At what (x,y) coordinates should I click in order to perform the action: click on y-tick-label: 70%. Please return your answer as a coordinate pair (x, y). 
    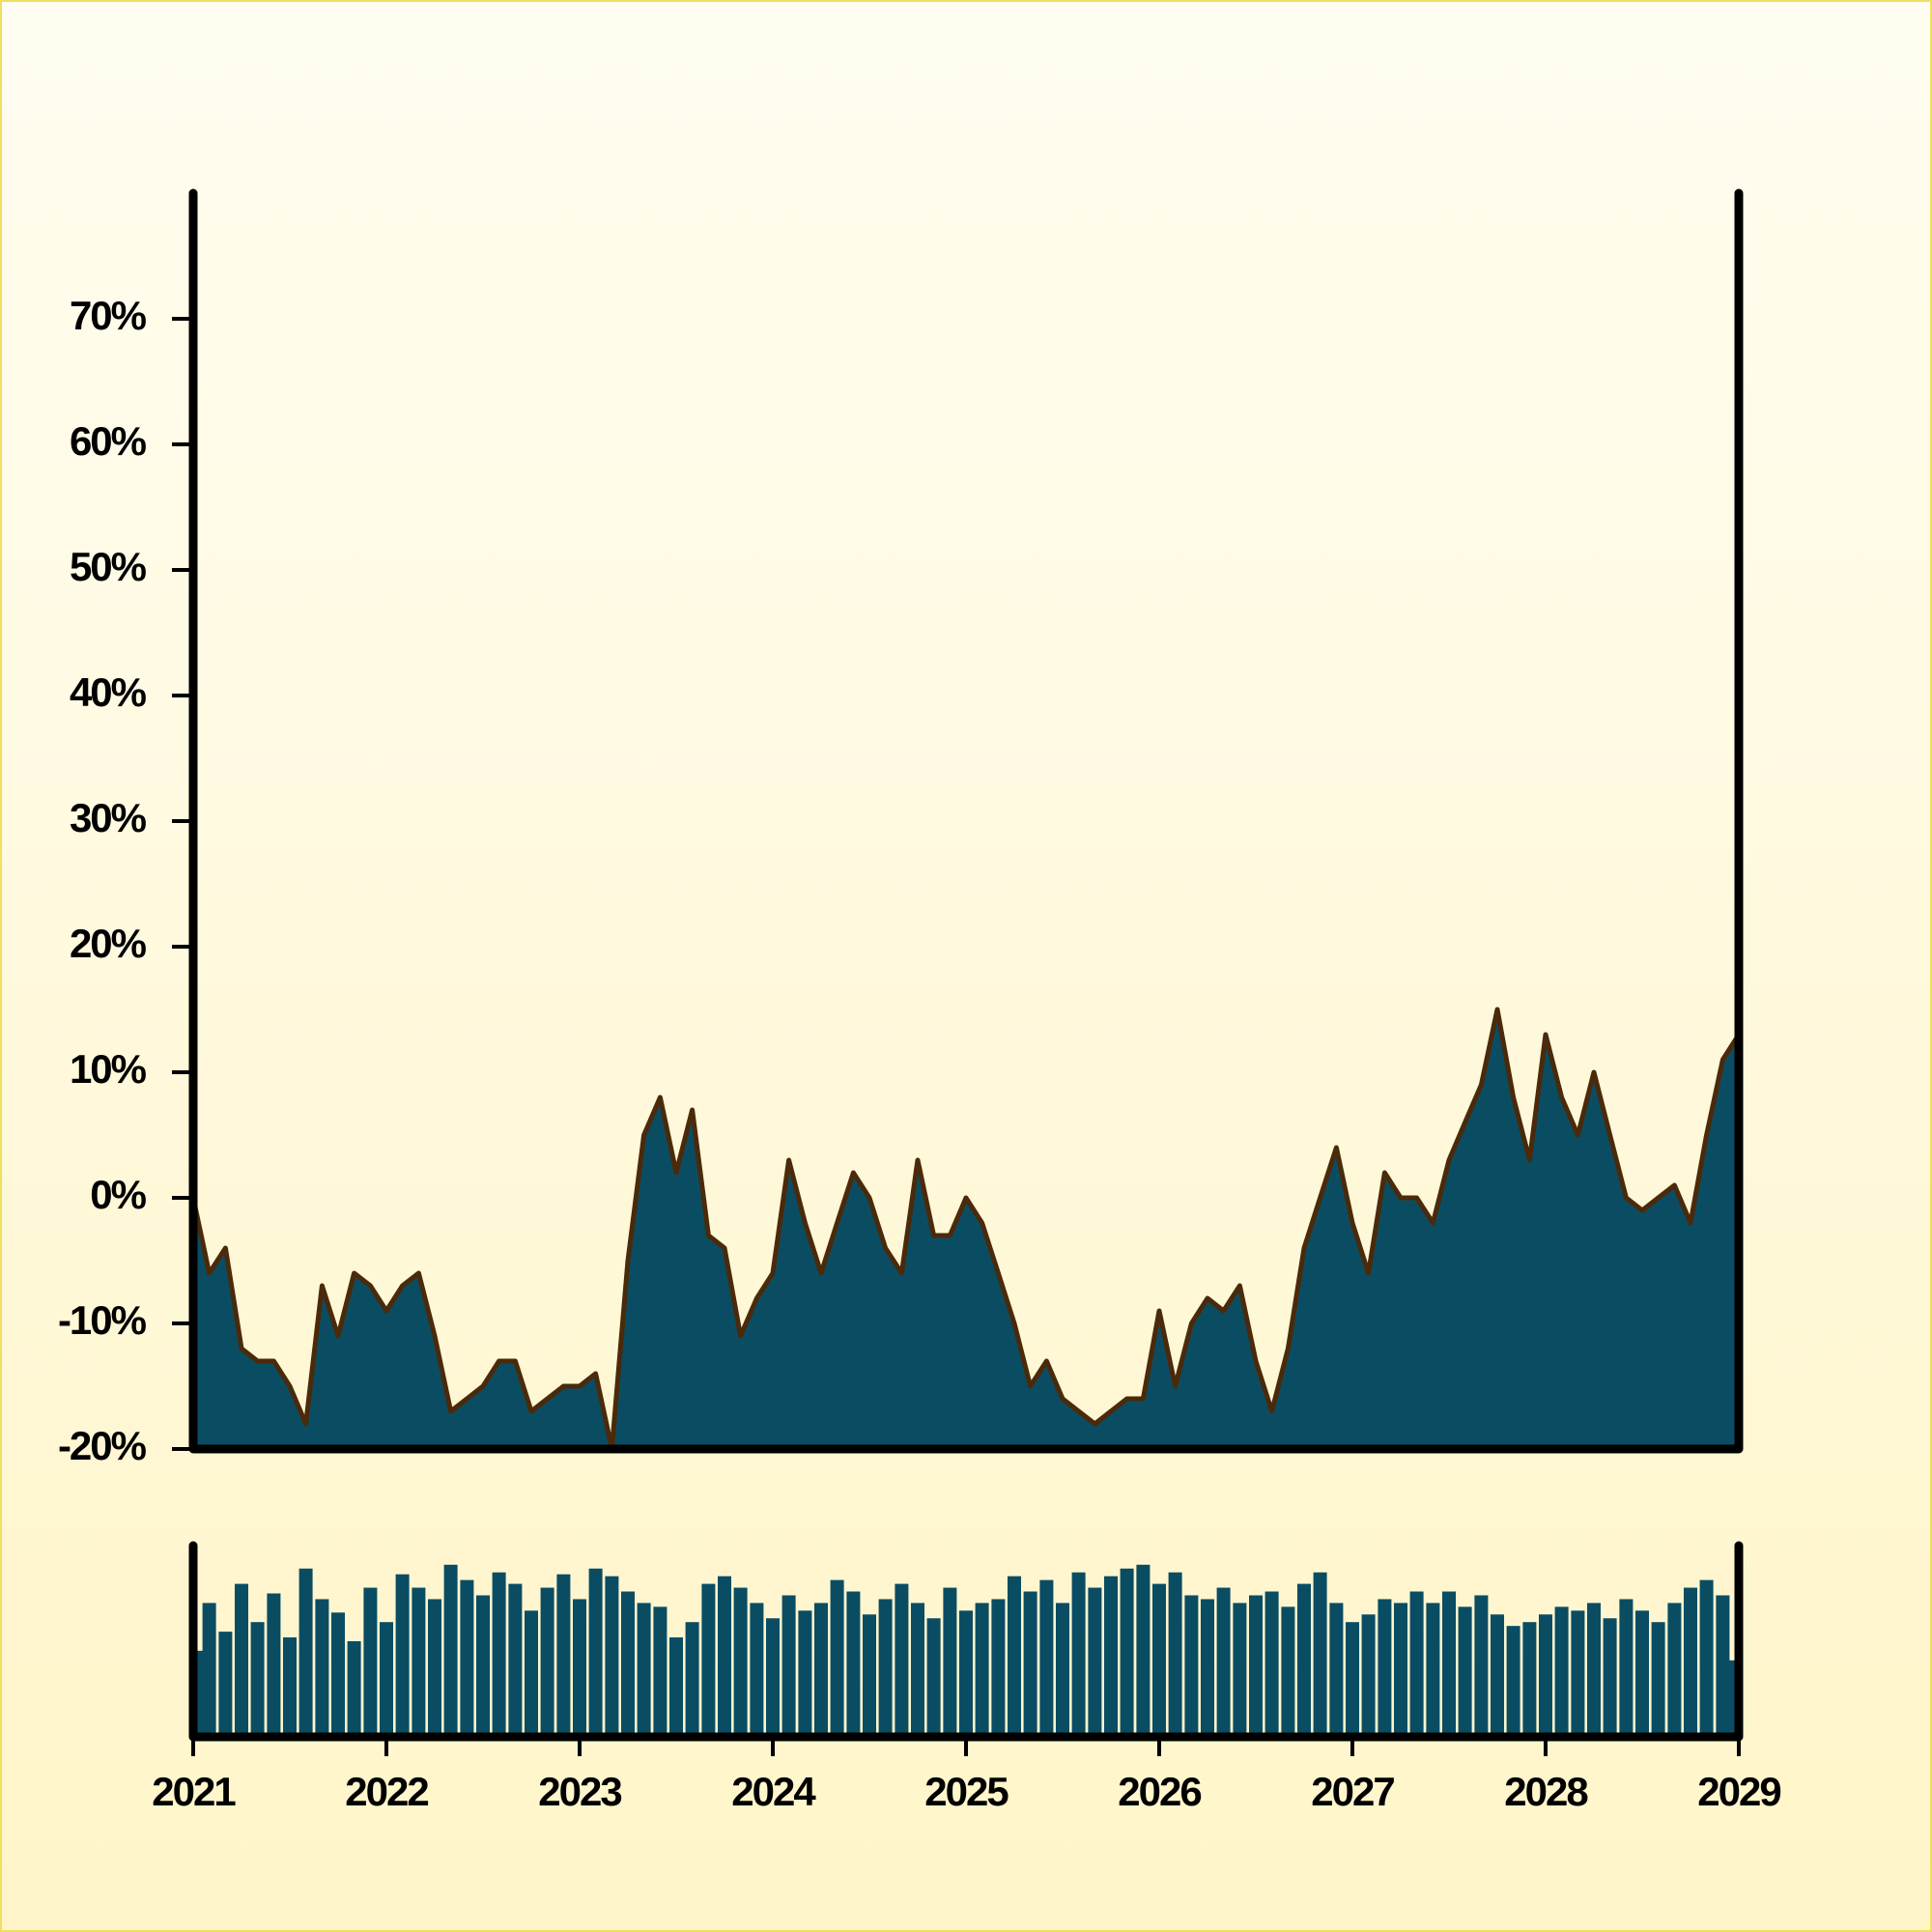
    Looking at the image, I should click on (108, 315).